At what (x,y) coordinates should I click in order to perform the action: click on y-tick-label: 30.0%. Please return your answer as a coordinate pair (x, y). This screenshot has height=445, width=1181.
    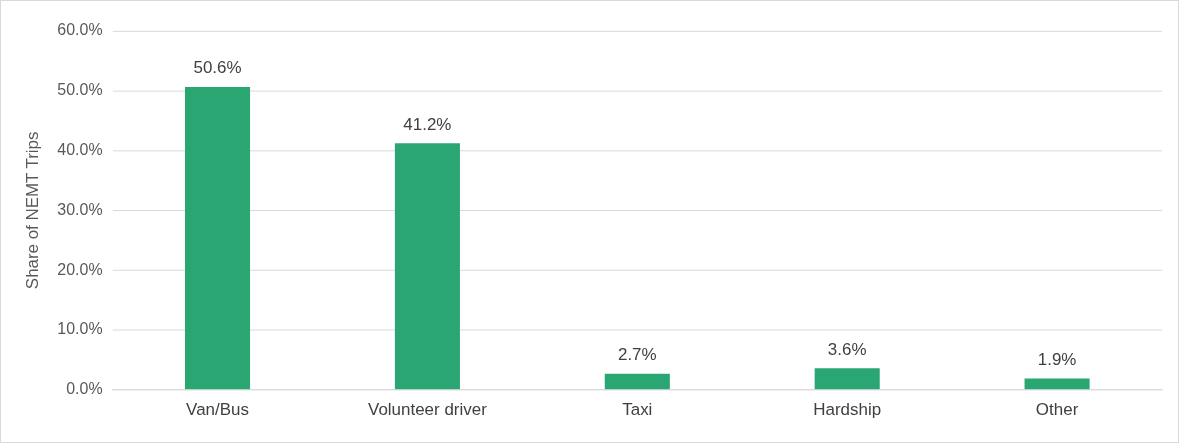
    Looking at the image, I should click on (80, 209).